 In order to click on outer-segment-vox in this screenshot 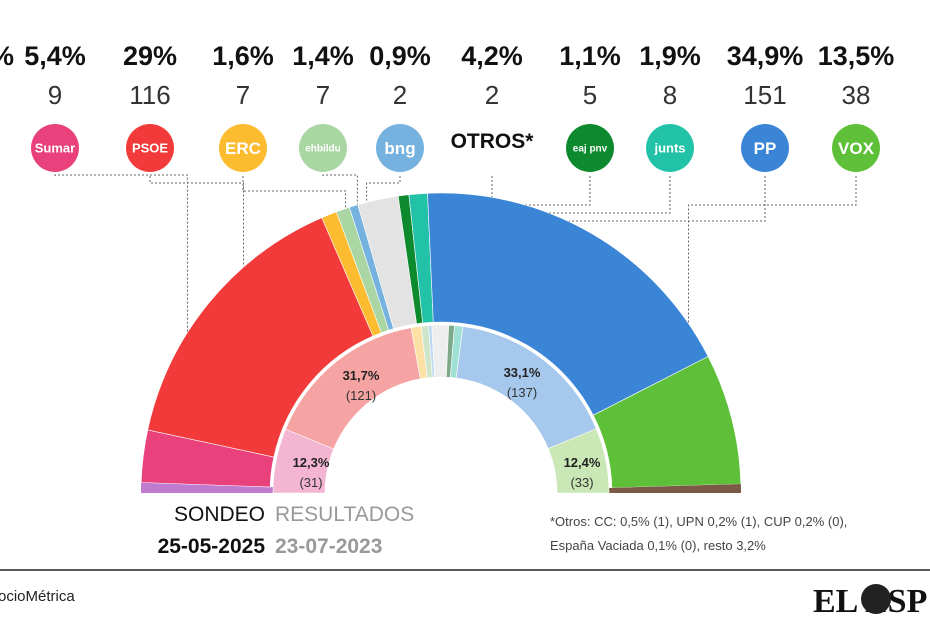, I will do `click(667, 422)`.